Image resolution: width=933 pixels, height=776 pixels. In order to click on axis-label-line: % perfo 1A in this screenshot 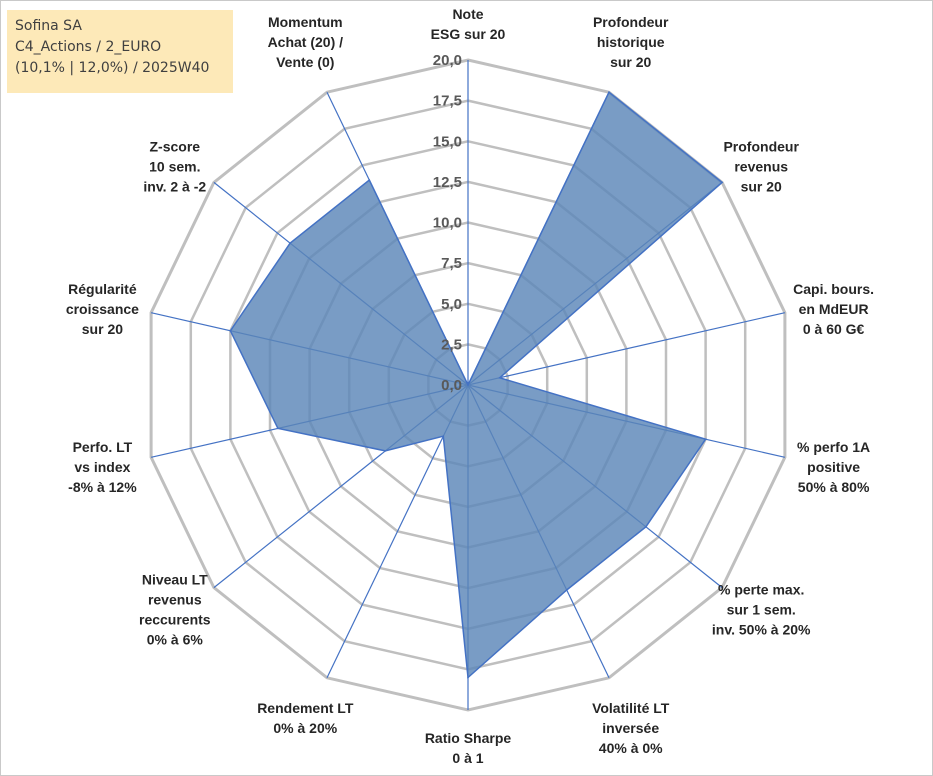, I will do `click(833, 447)`.